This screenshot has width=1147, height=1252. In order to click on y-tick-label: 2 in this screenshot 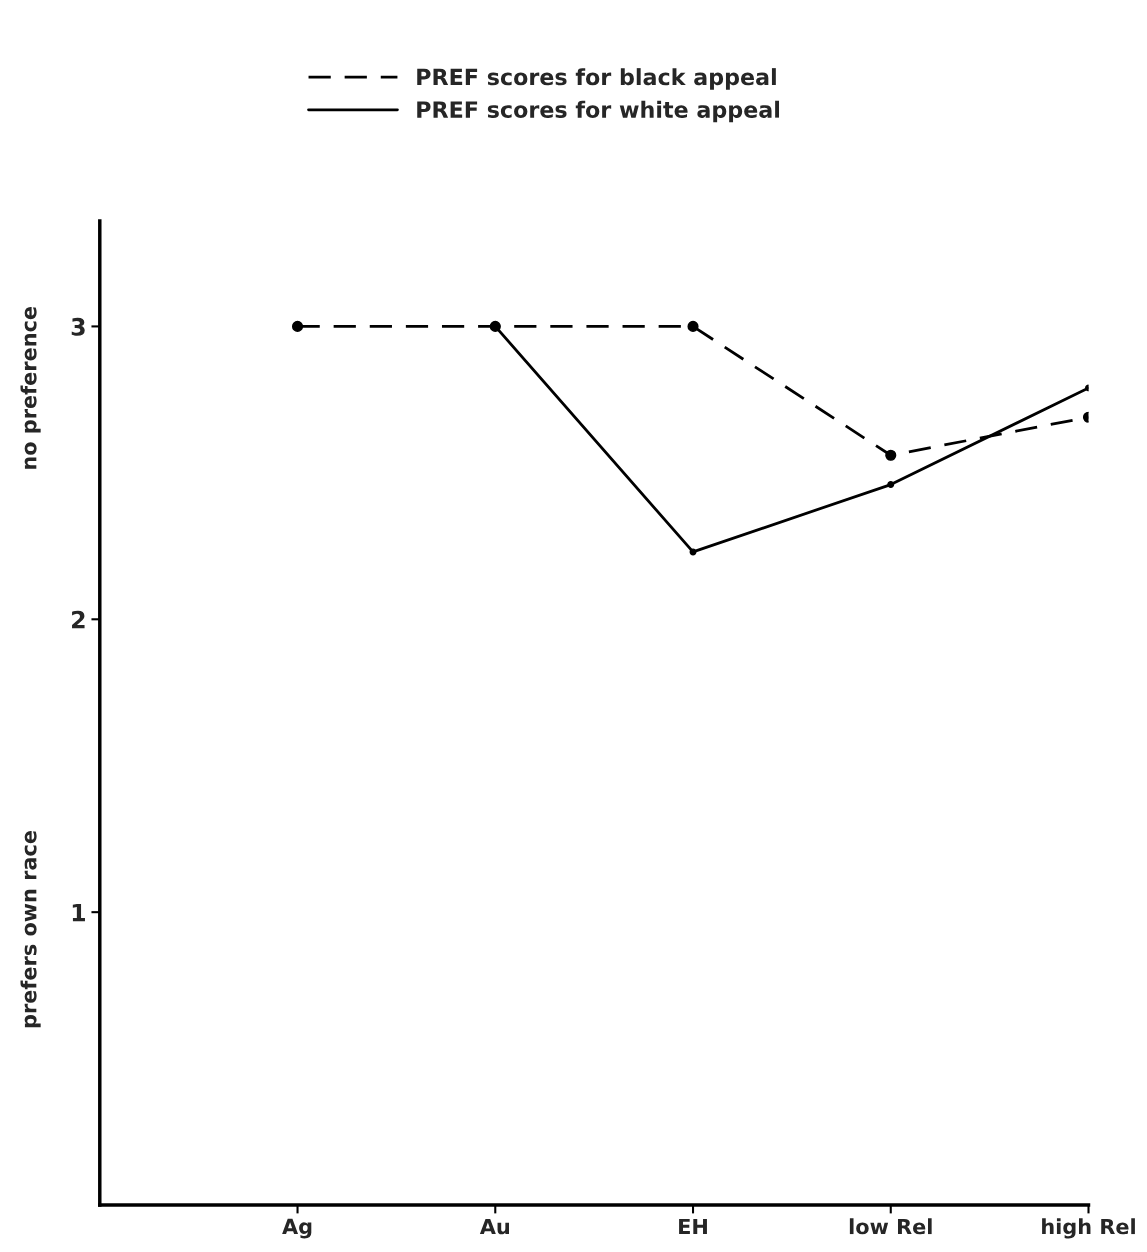, I will do `click(78, 619)`.